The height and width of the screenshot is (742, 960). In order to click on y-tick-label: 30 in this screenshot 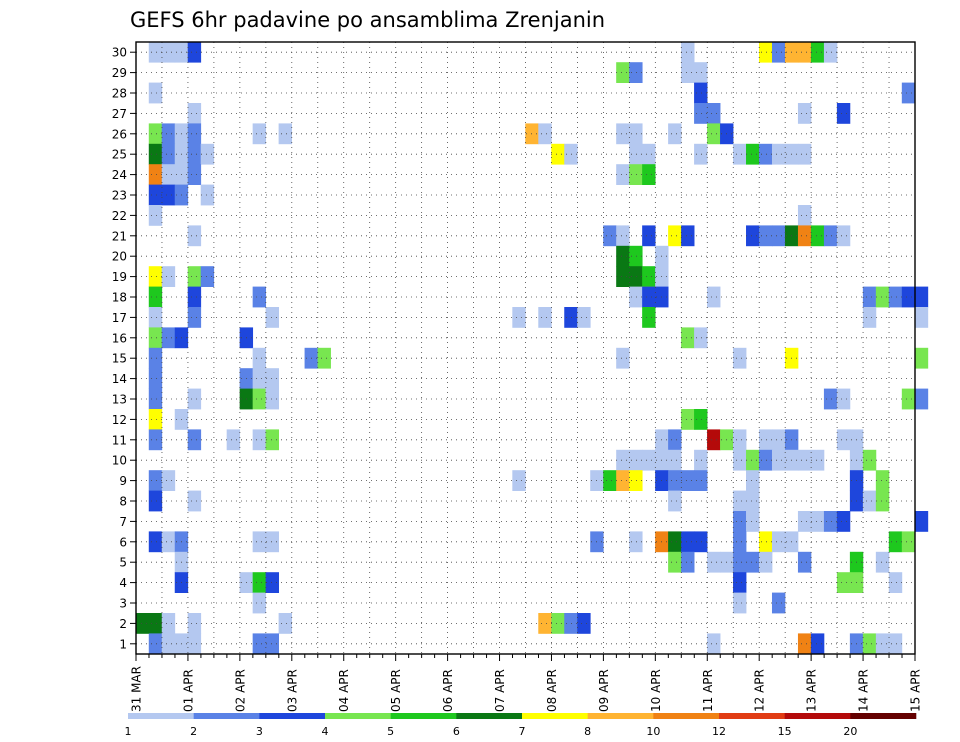, I will do `click(119, 53)`.